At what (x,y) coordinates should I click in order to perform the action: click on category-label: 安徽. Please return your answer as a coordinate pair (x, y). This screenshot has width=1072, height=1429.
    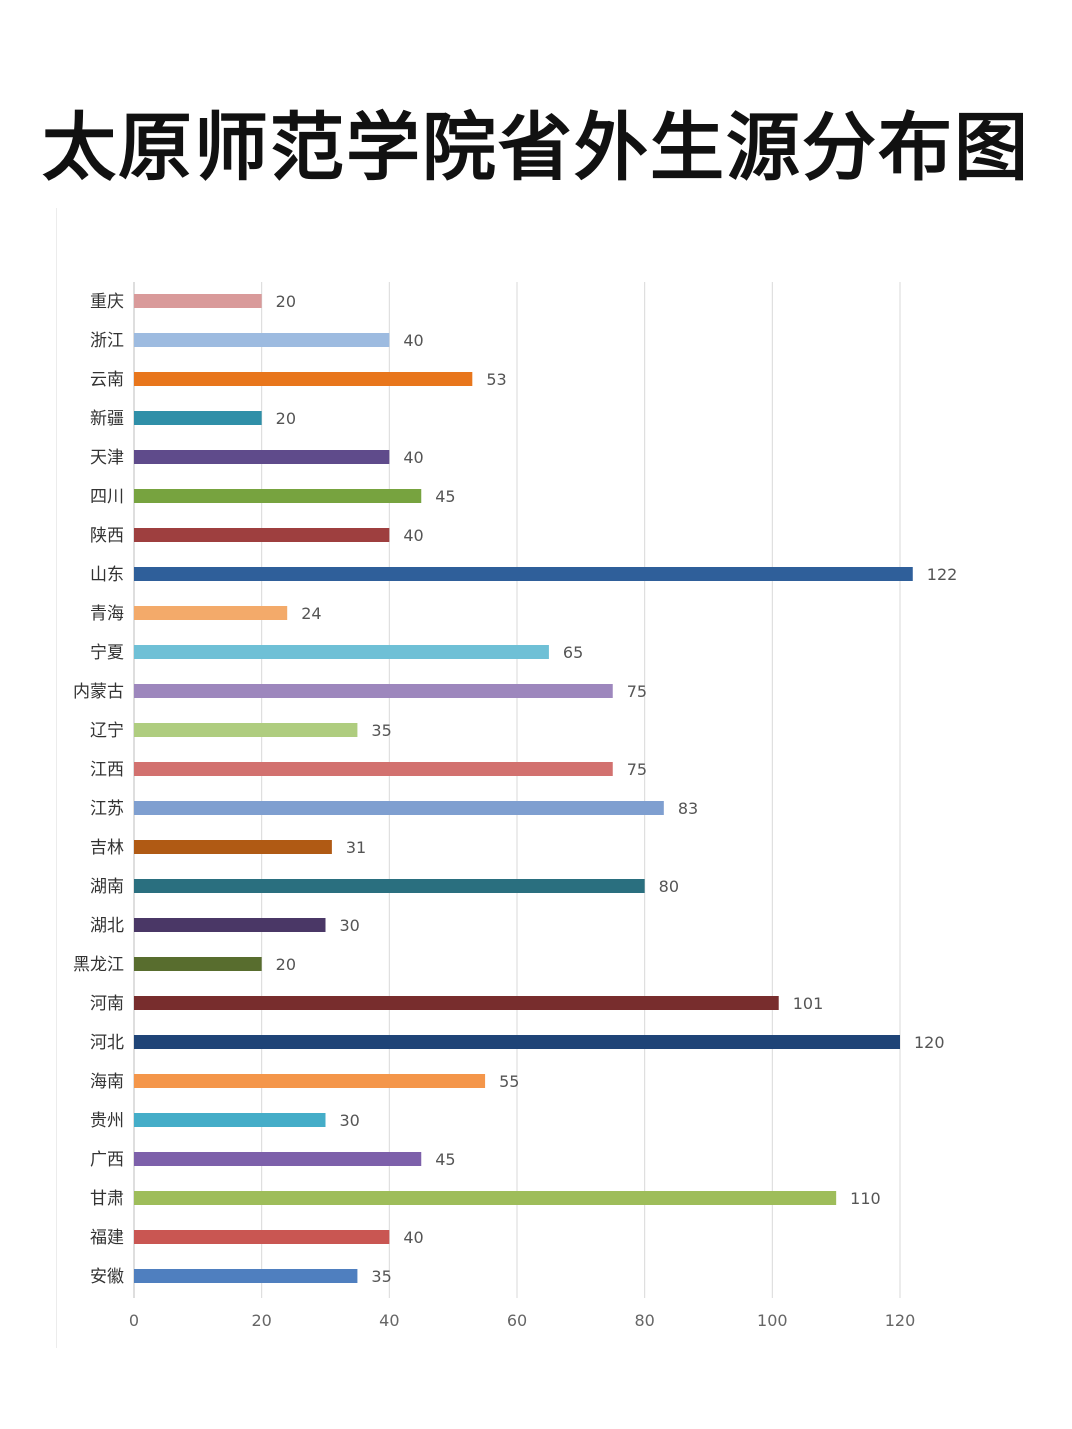
    Looking at the image, I should click on (107, 1277).